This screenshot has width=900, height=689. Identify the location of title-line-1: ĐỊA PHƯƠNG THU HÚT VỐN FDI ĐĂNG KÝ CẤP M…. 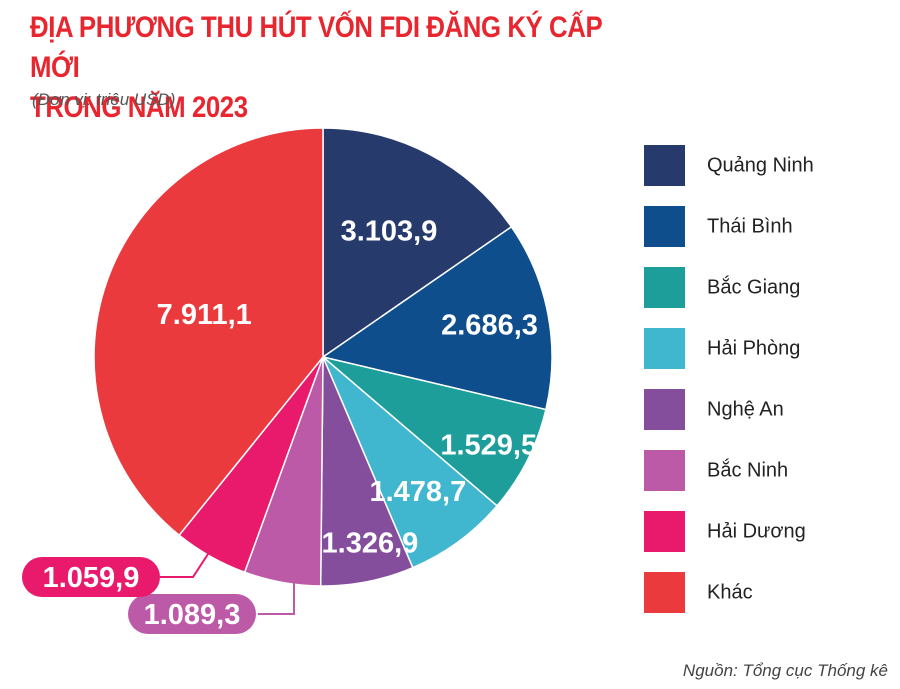
(316, 47).